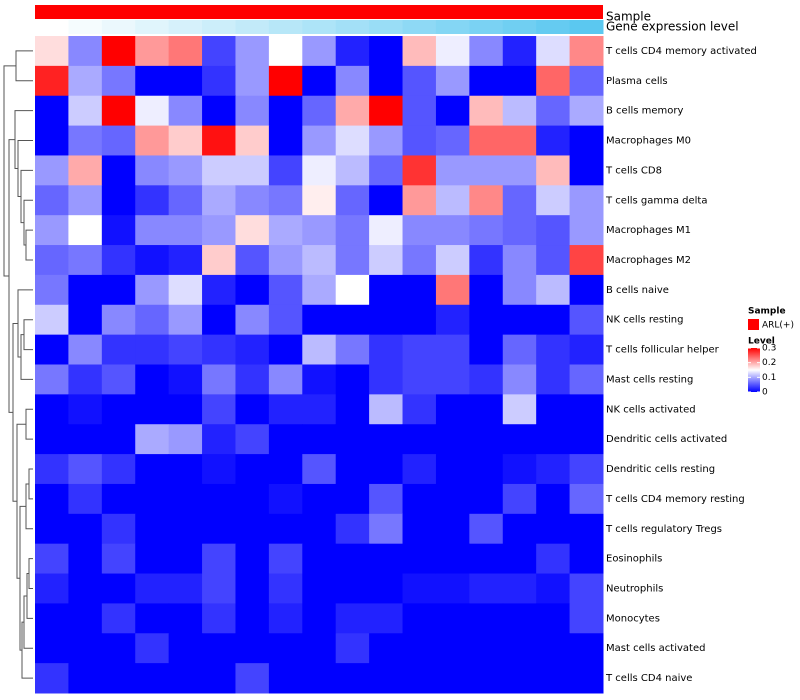 This screenshot has width=800, height=700. What do you see at coordinates (648, 678) in the screenshot?
I see `row-label: T cells CD4 naive` at bounding box center [648, 678].